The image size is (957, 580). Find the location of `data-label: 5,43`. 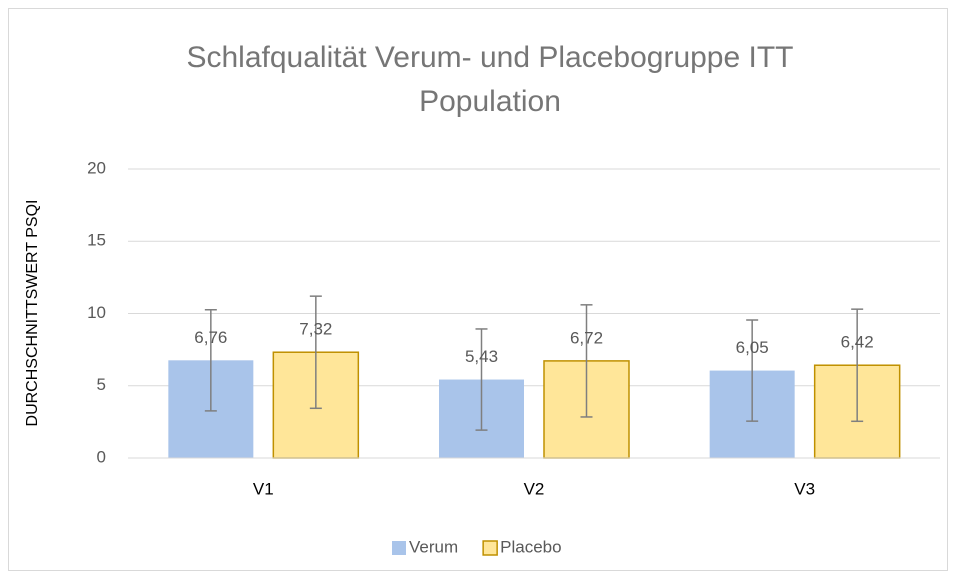

data-label: 5,43 is located at coordinates (481, 356).